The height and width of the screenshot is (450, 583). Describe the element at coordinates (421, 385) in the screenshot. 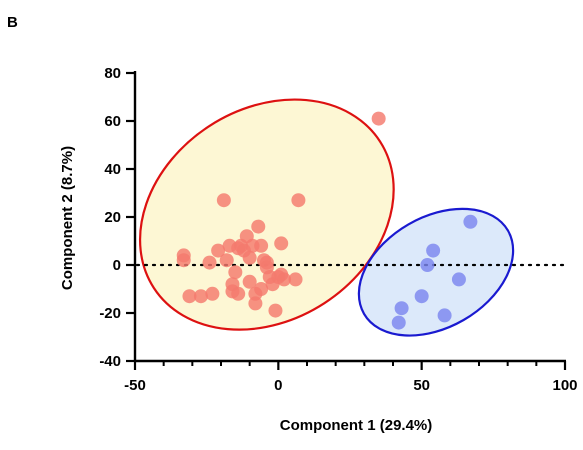

I see `x-tick-label: 50` at that location.